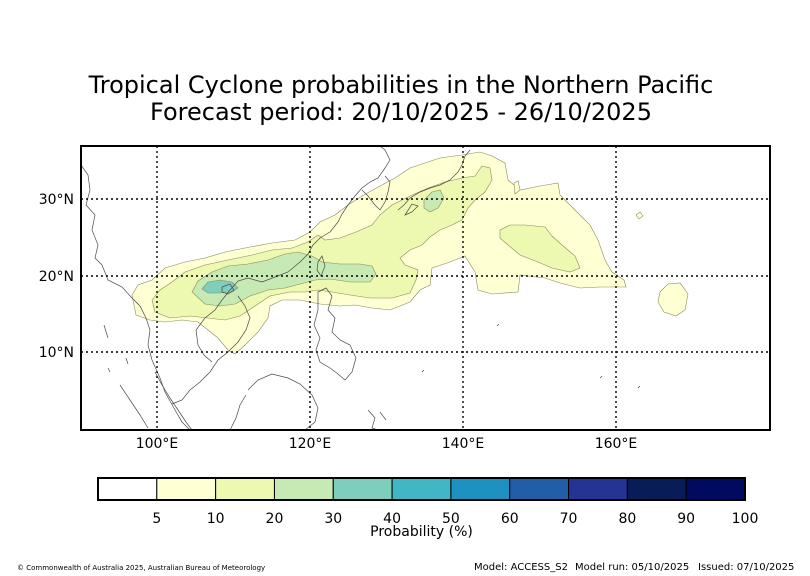 This screenshot has height=576, width=810. What do you see at coordinates (632, 567) in the screenshot?
I see `model-run-date: Model run: 05/10/2025` at bounding box center [632, 567].